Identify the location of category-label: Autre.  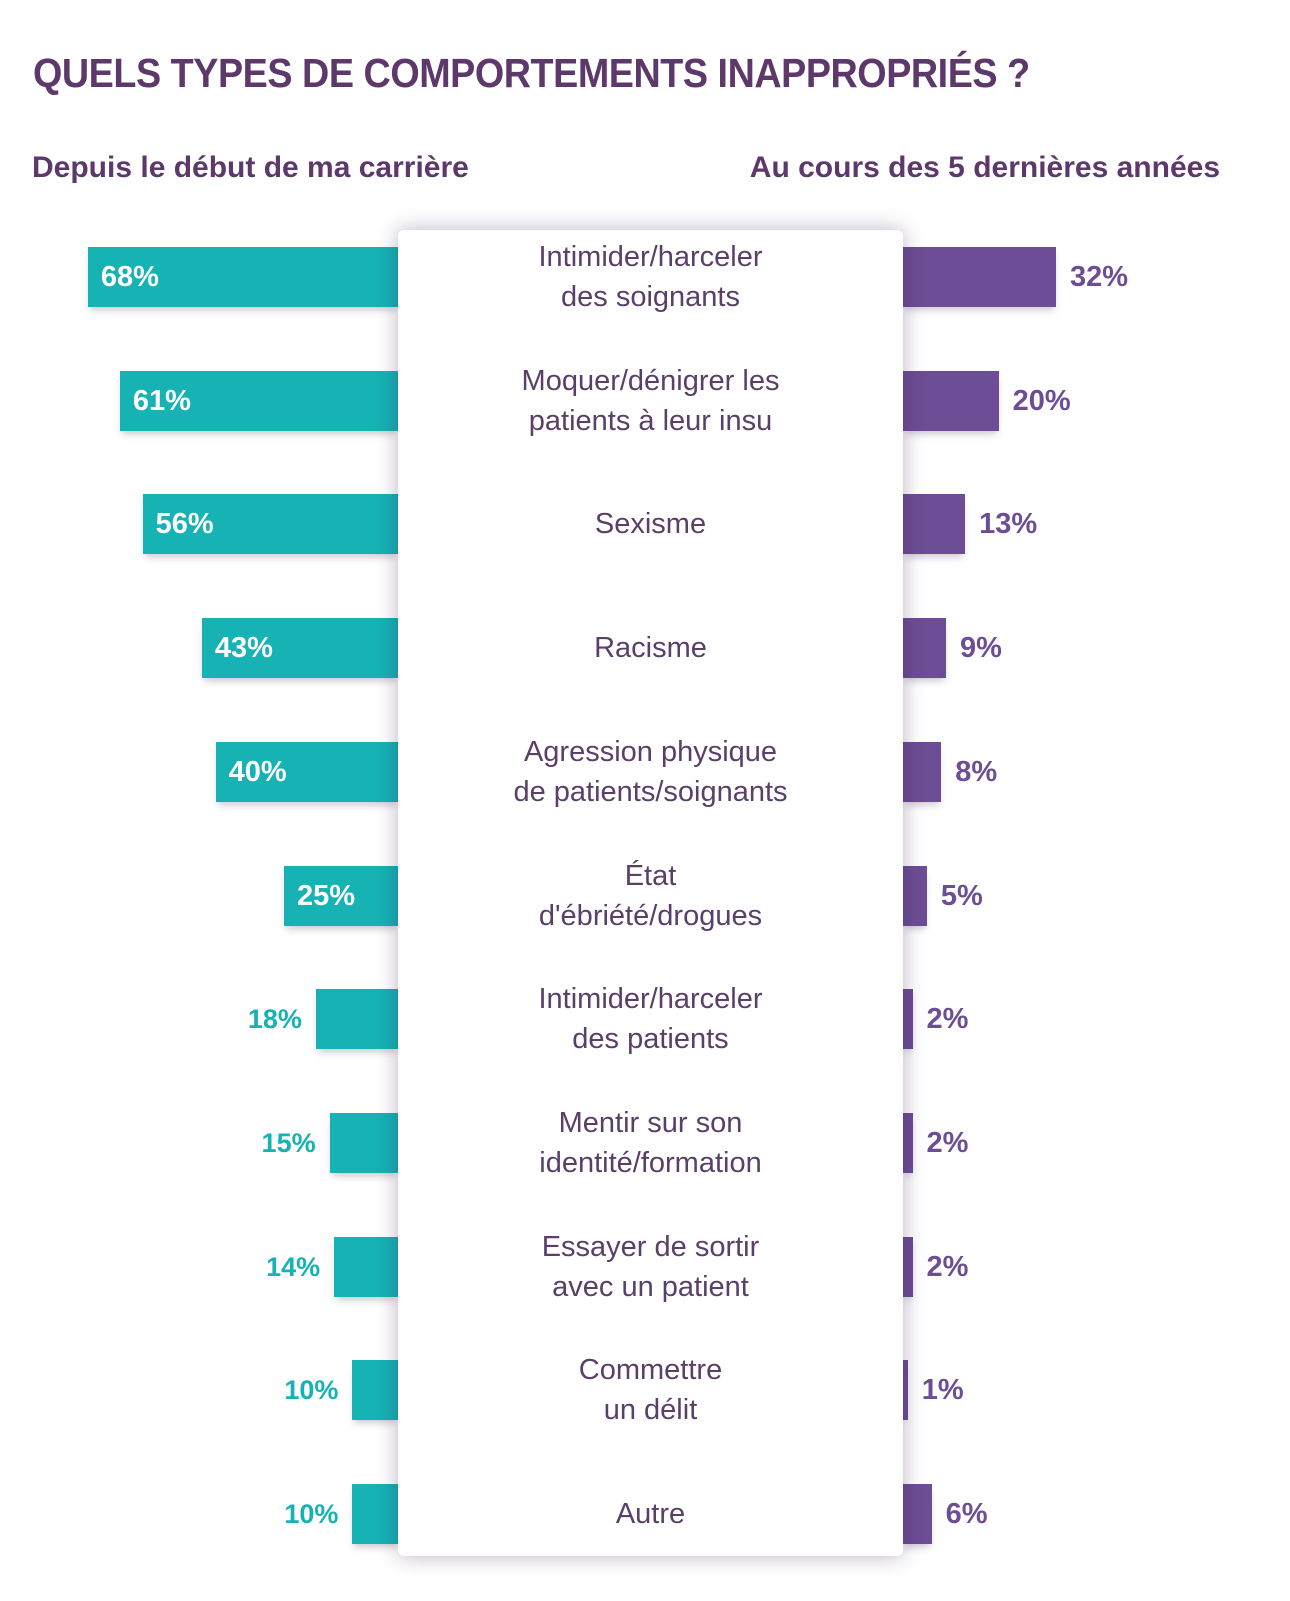
(650, 1514).